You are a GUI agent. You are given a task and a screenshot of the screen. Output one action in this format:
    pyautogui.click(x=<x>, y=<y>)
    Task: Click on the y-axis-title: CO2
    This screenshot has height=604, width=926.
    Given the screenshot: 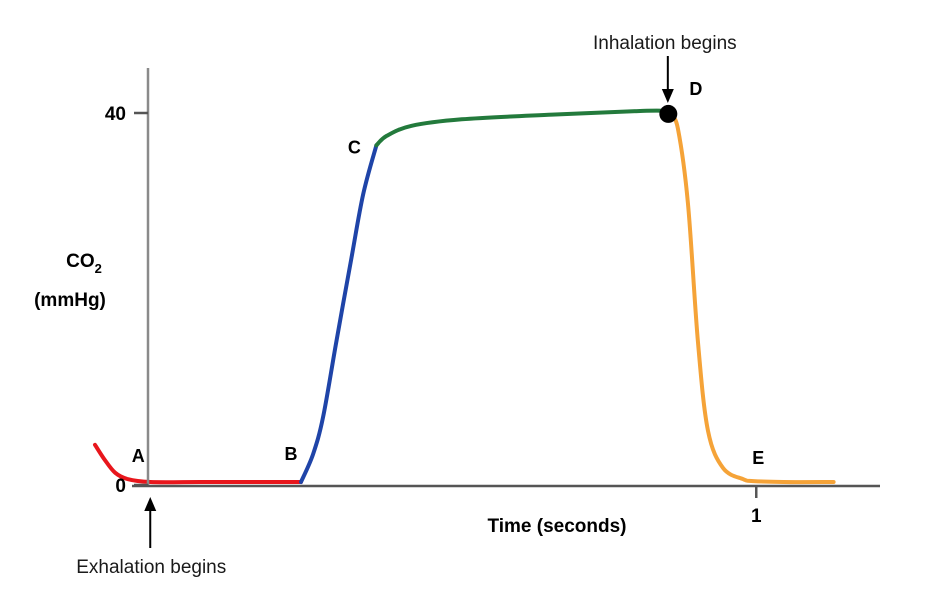 What is the action you would take?
    pyautogui.click(x=84, y=263)
    